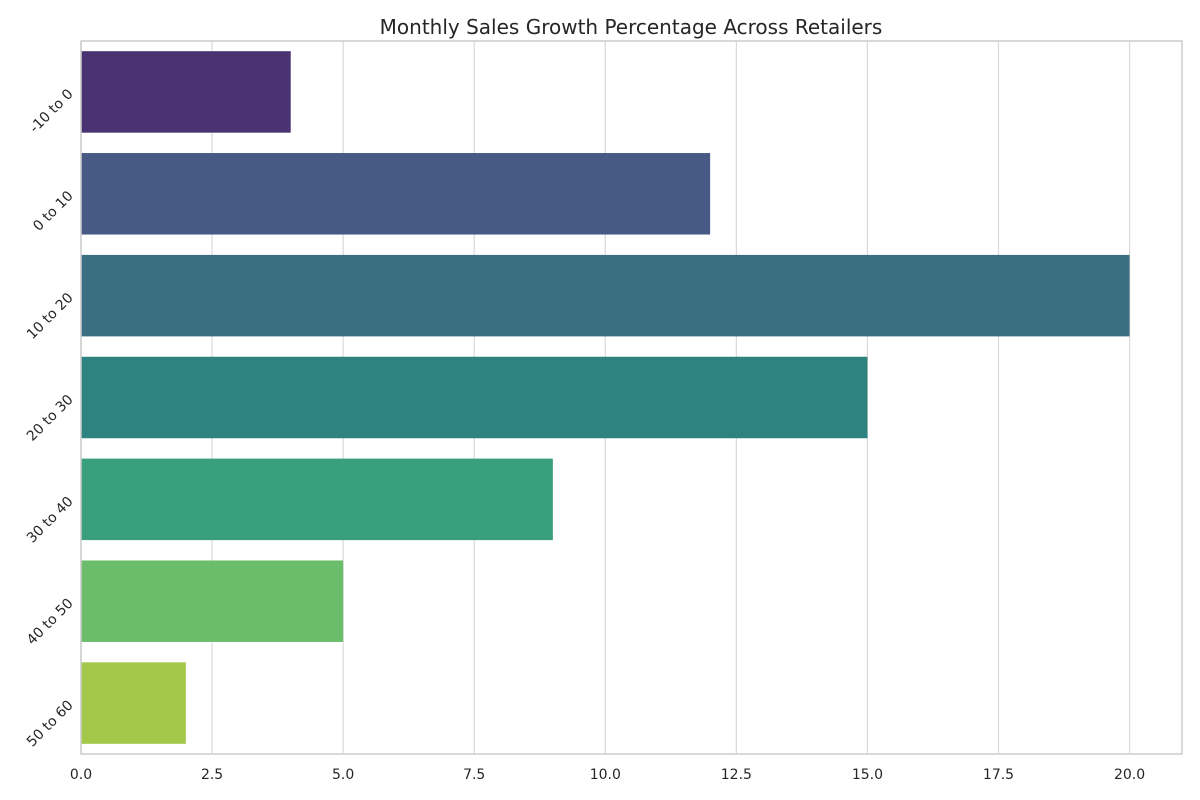 The width and height of the screenshot is (1200, 800). What do you see at coordinates (998, 775) in the screenshot?
I see `x-tick-label: 17.5` at bounding box center [998, 775].